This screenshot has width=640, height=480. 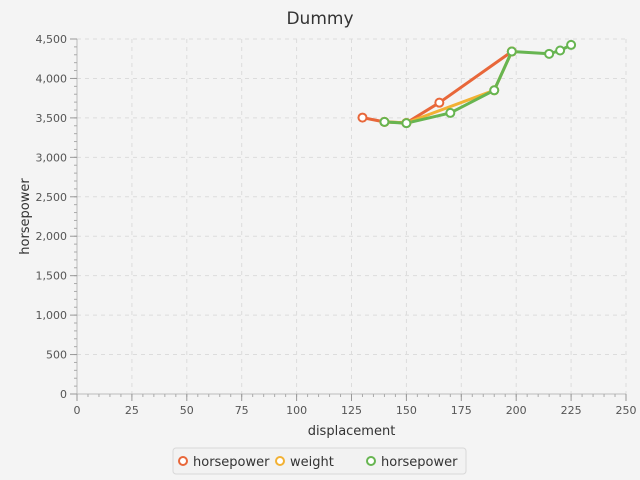 I want to click on y-tick-label: 0, so click(x=63, y=394).